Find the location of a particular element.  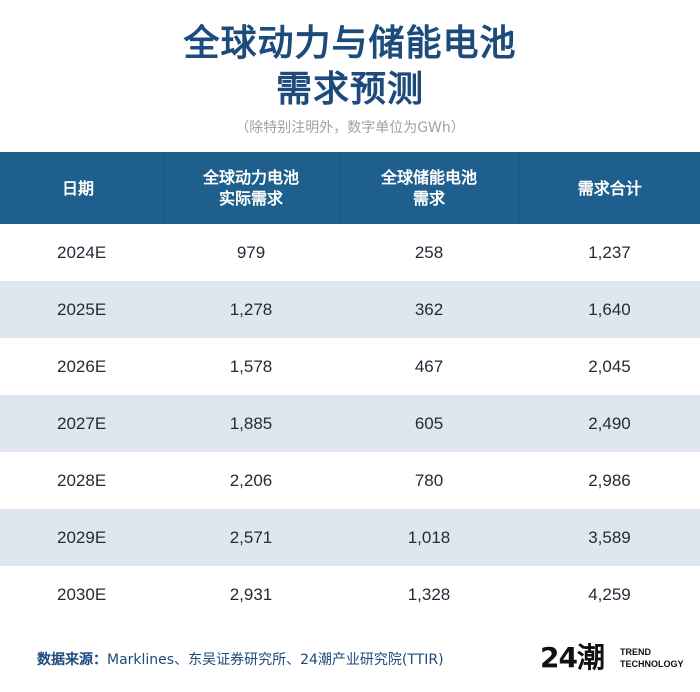

header-storage-battery-line2: 需求 is located at coordinates (428, 198).